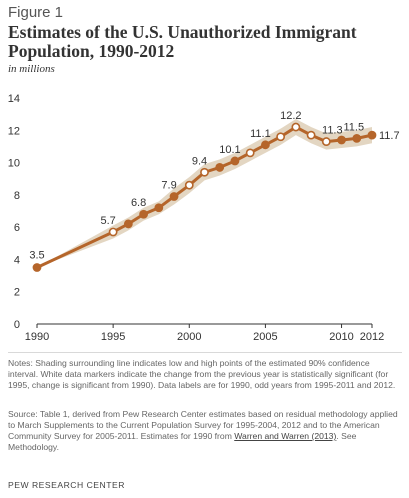 The width and height of the screenshot is (409, 498). What do you see at coordinates (14, 131) in the screenshot?
I see `y-tick-label-12: 12` at bounding box center [14, 131].